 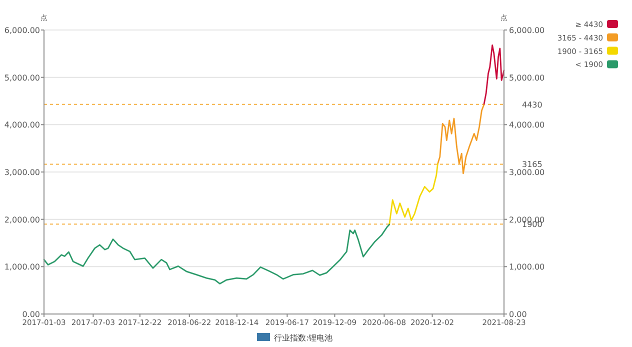 I want to click on y2-tick-label: 1,000.00, so click(x=527, y=267).